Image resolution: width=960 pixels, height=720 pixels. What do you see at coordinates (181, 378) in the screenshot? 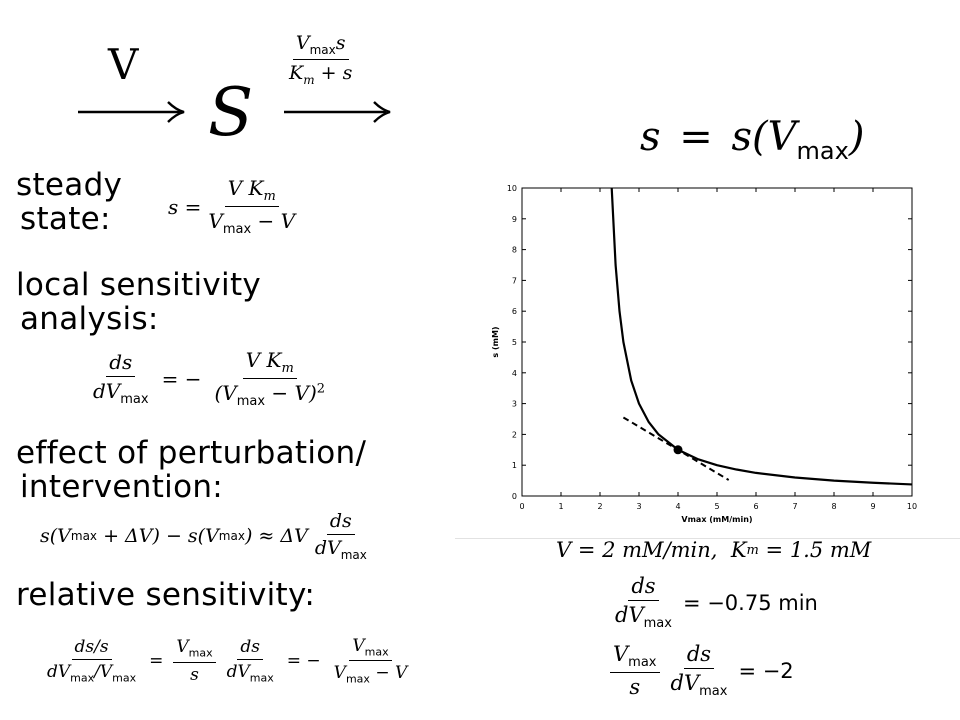
I see `local-eq: = −` at bounding box center [181, 378].